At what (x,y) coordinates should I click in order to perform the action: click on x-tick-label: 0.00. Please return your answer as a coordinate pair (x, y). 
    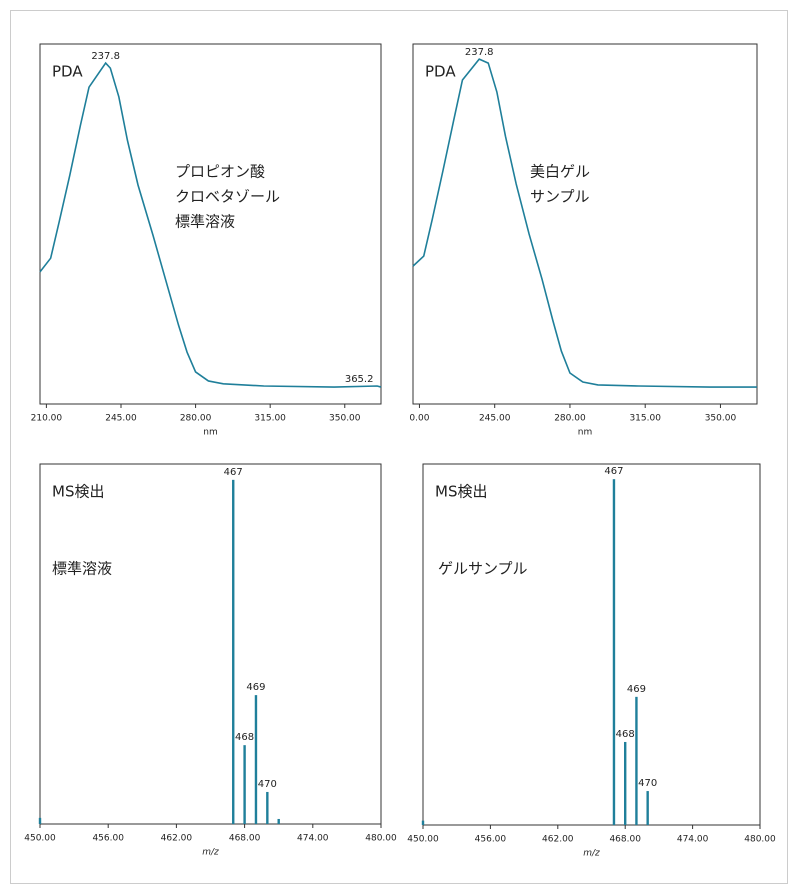
    Looking at the image, I should click on (419, 419).